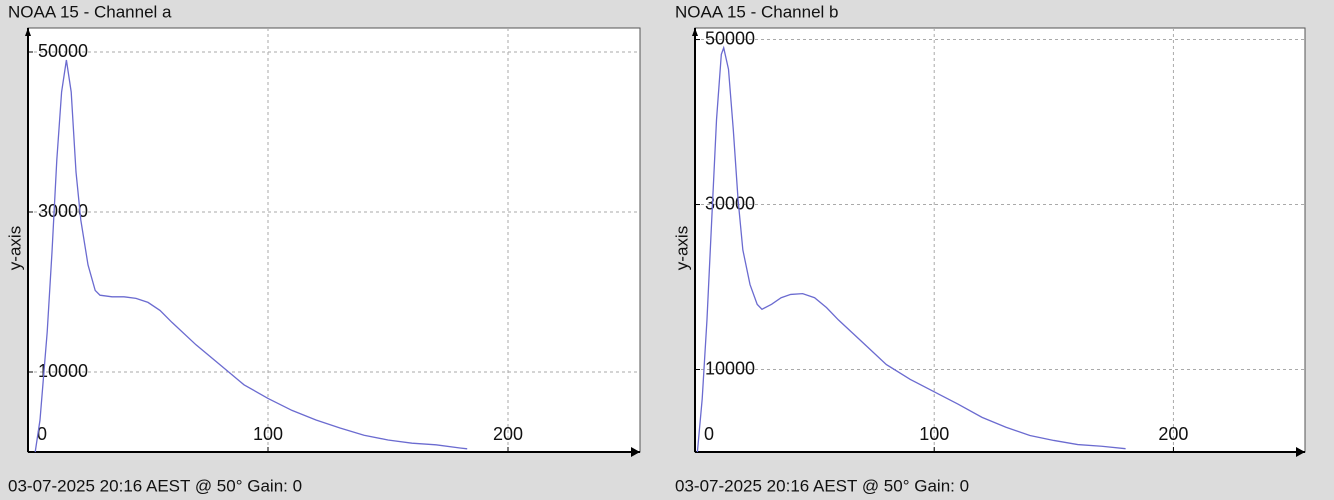  Describe the element at coordinates (90, 11) in the screenshot. I see `chart-title: NOAA 15 - Channel a` at that location.